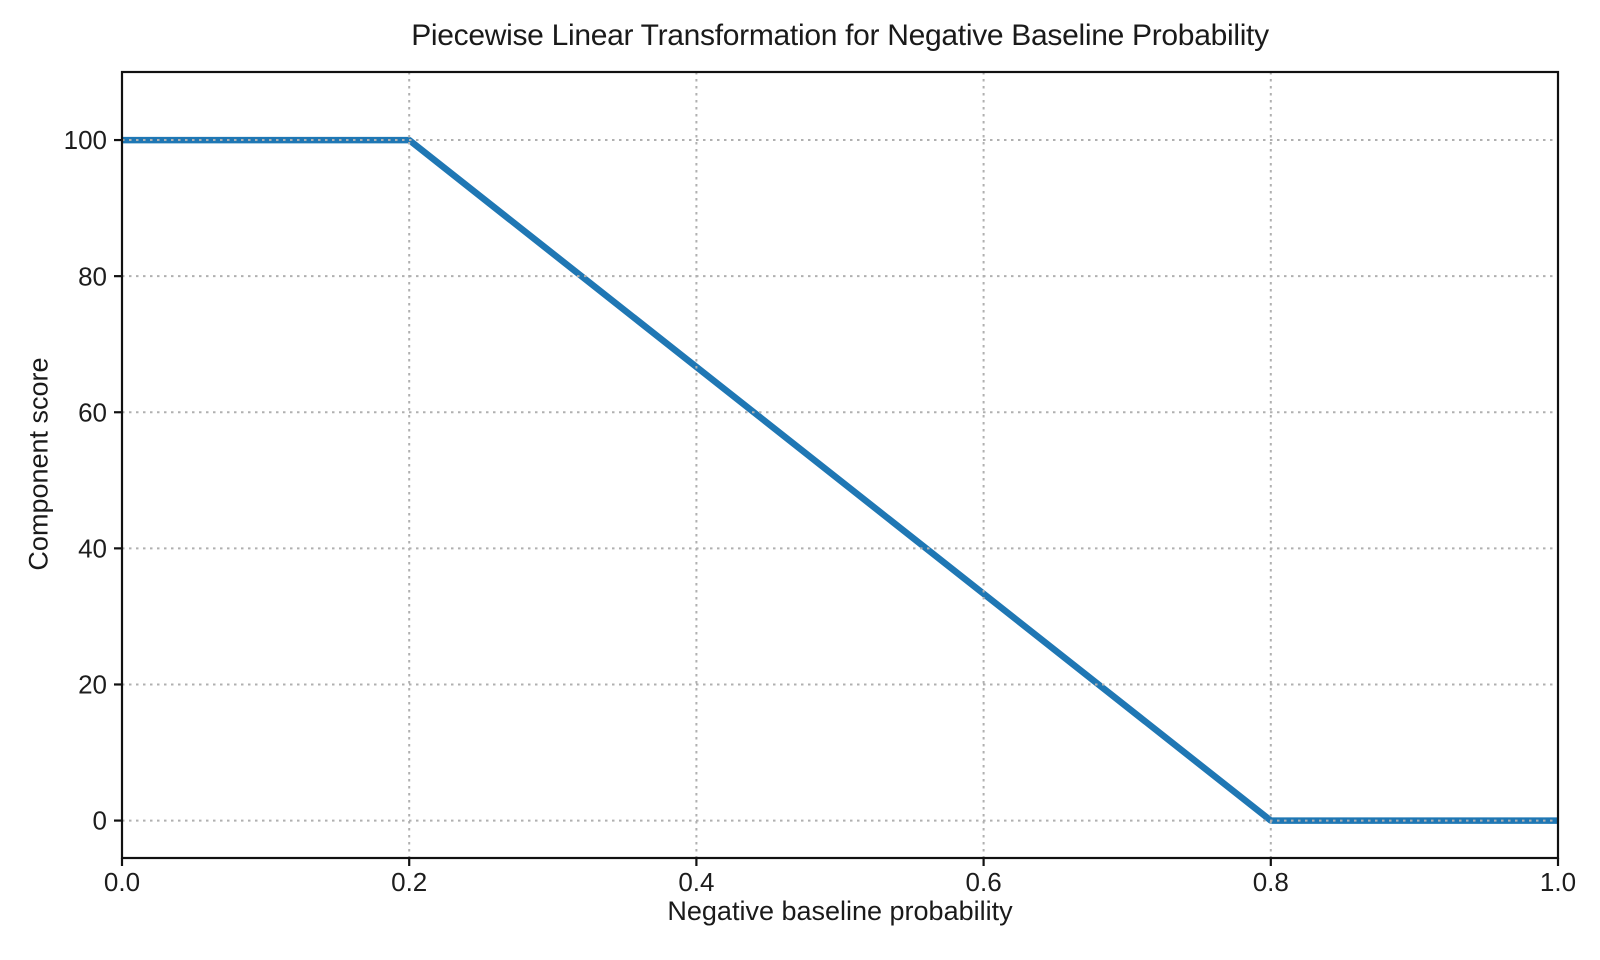 Image resolution: width=1600 pixels, height=960 pixels. Describe the element at coordinates (122, 882) in the screenshot. I see `x-tick-label: 0.0` at that location.